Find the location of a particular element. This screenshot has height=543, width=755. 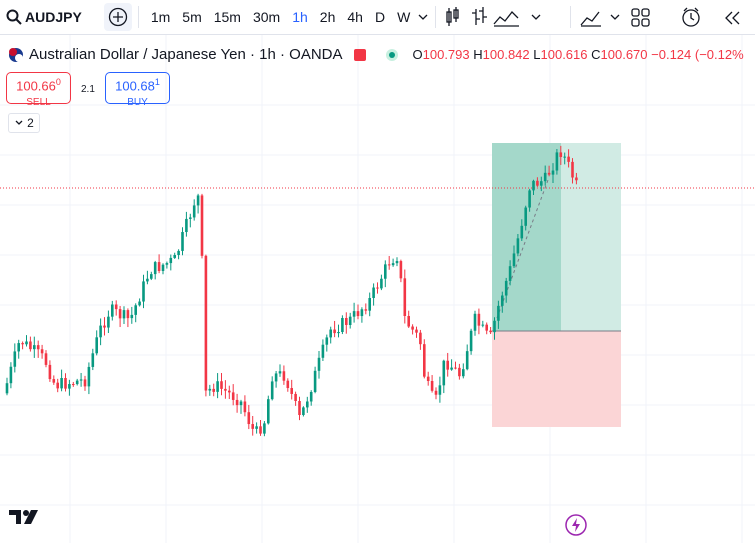

sell-button: 100.660 SELL is located at coordinates (38, 90).